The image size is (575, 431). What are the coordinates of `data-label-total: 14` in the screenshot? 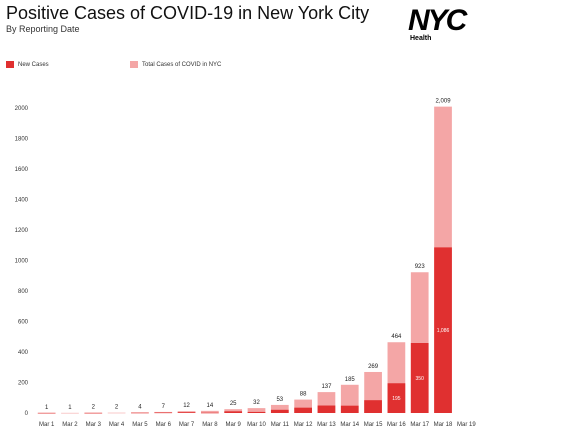 It's located at (210, 406).